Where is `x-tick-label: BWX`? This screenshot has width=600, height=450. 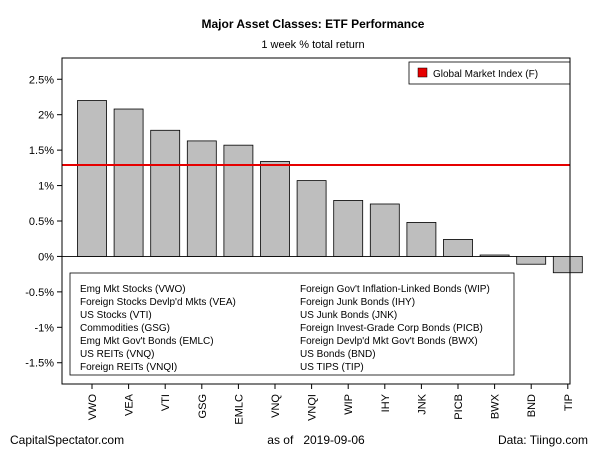 x-tick-label: BWX is located at coordinates (496, 406).